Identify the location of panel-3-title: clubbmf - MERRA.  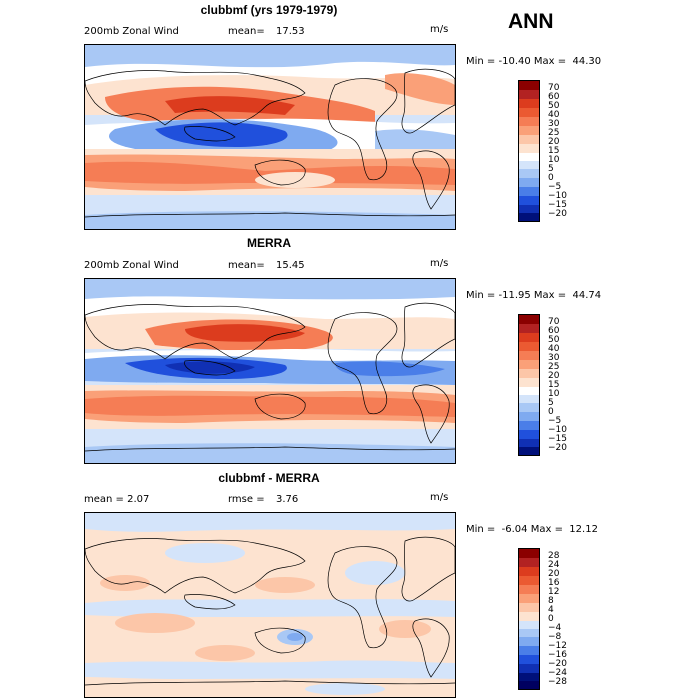
(269, 478).